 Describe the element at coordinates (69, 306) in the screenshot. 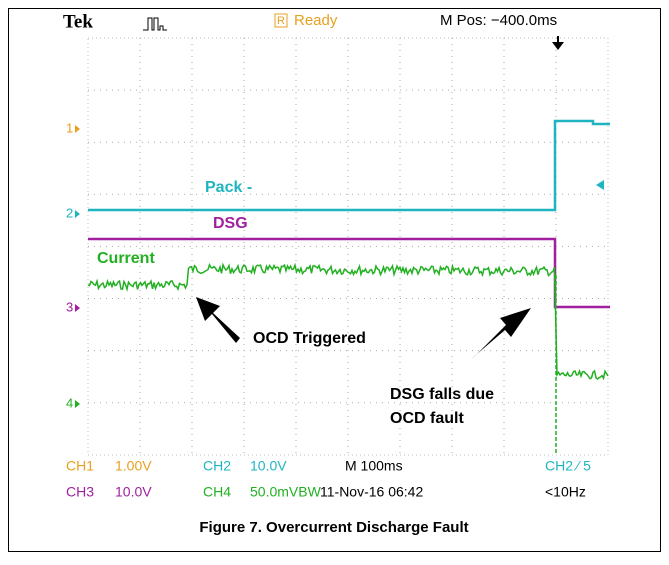

I see `channel-marker: 3` at that location.